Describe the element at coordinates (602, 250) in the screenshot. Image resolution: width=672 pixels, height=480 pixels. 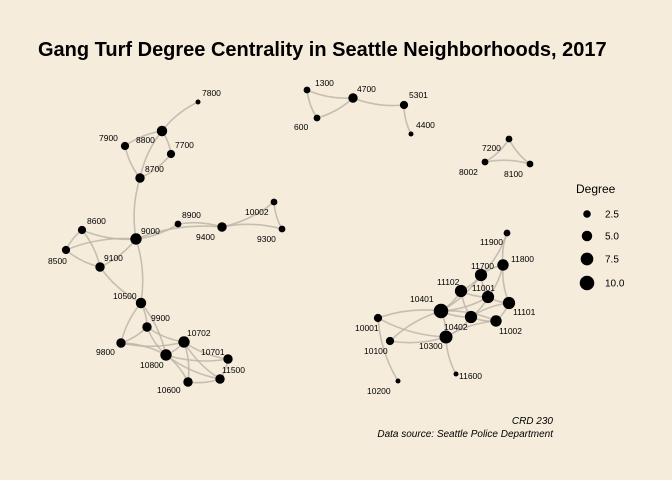
I see `legend-items: 2.5 5.0 7.5 10.0` at that location.